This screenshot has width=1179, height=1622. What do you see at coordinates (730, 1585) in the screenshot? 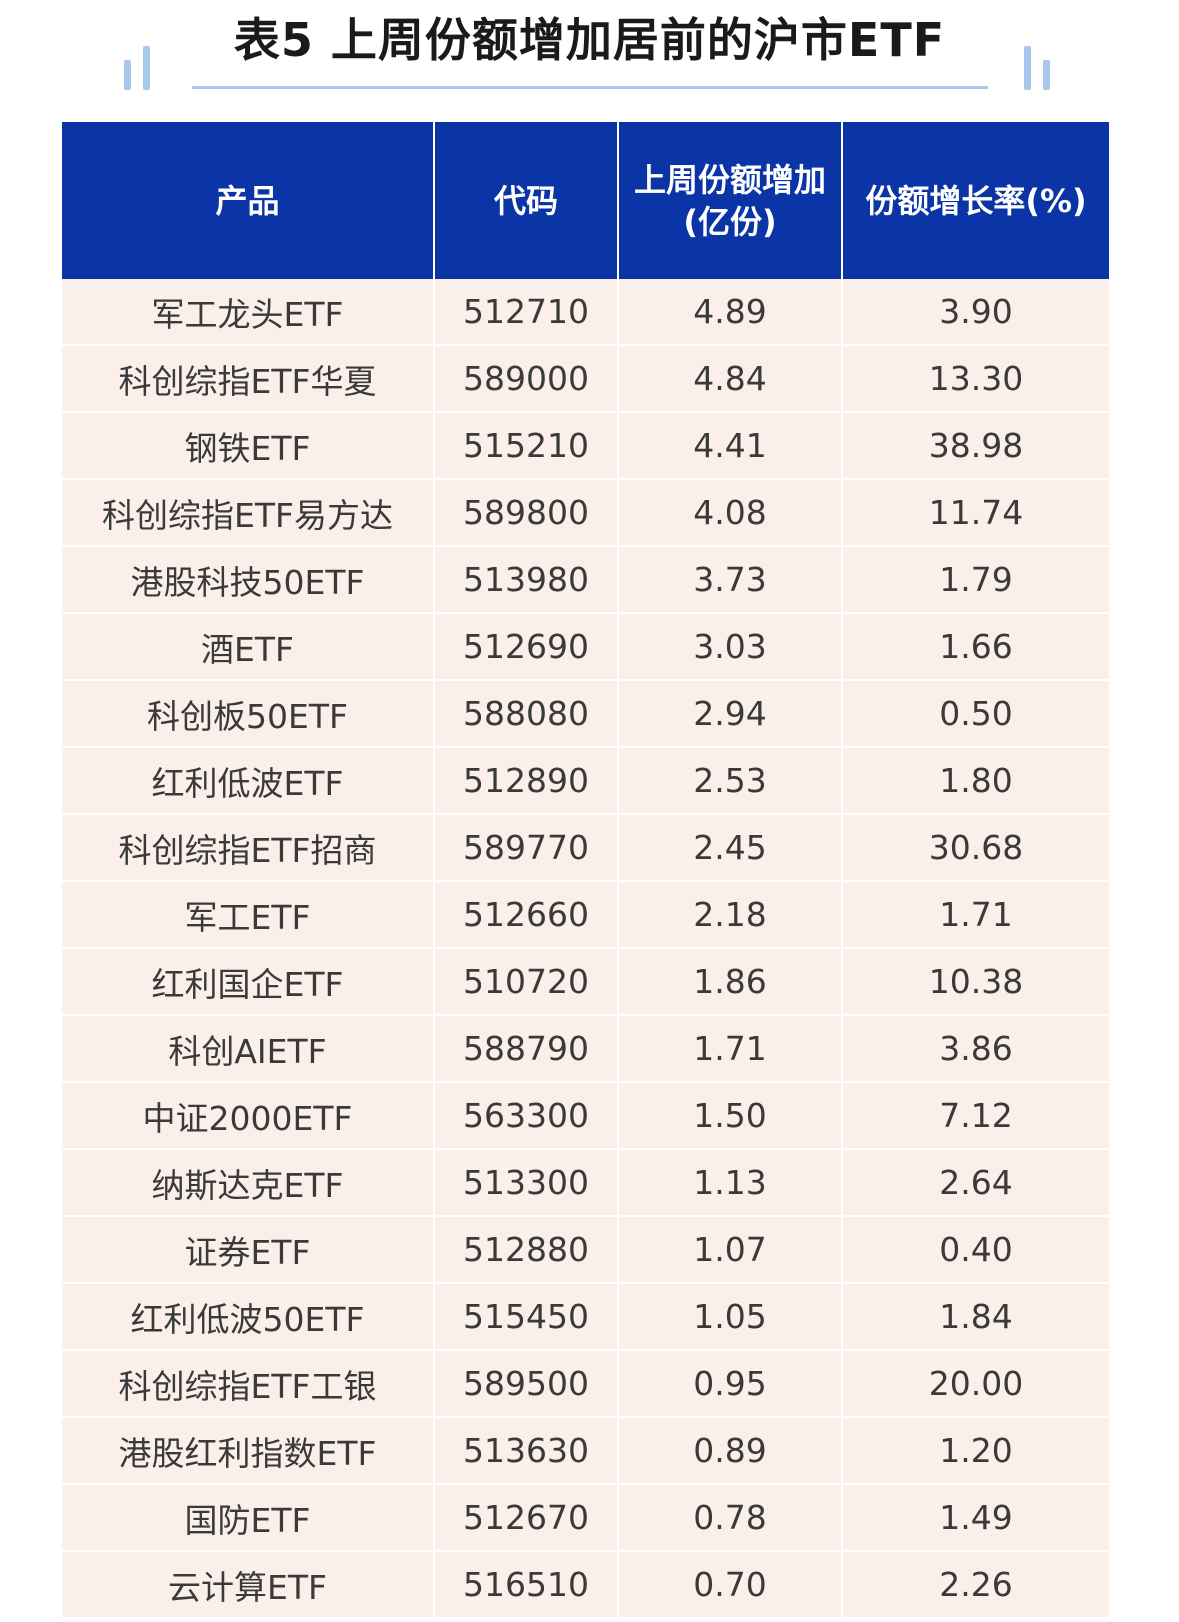
I see `cell: 0.70` at bounding box center [730, 1585].